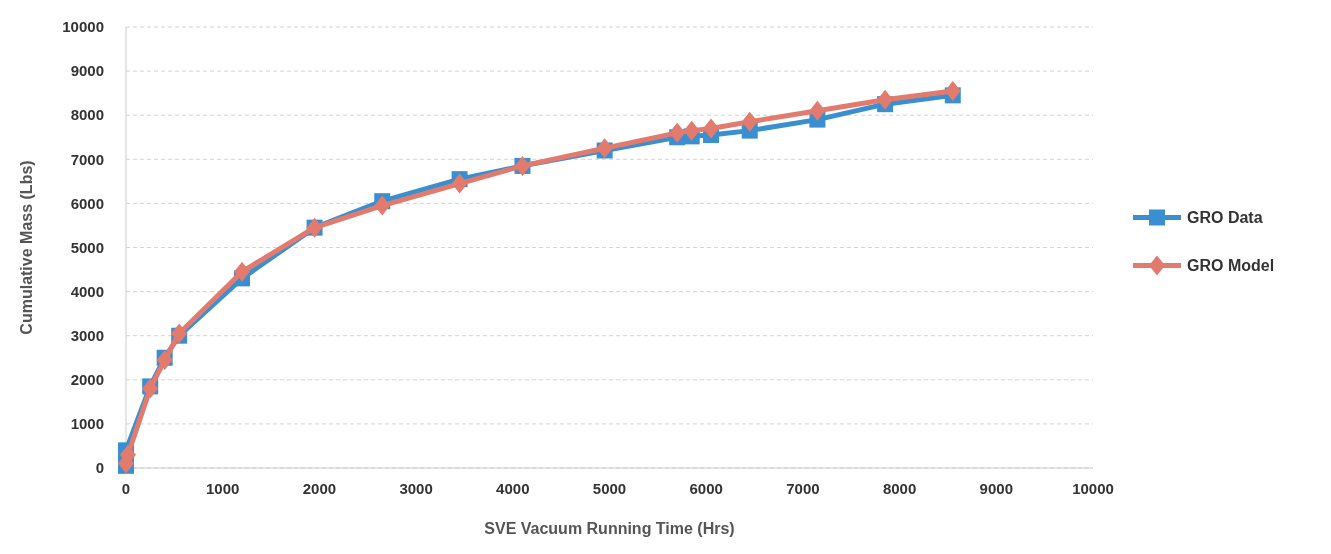  I want to click on legend-label: GRO Model, so click(1231, 266).